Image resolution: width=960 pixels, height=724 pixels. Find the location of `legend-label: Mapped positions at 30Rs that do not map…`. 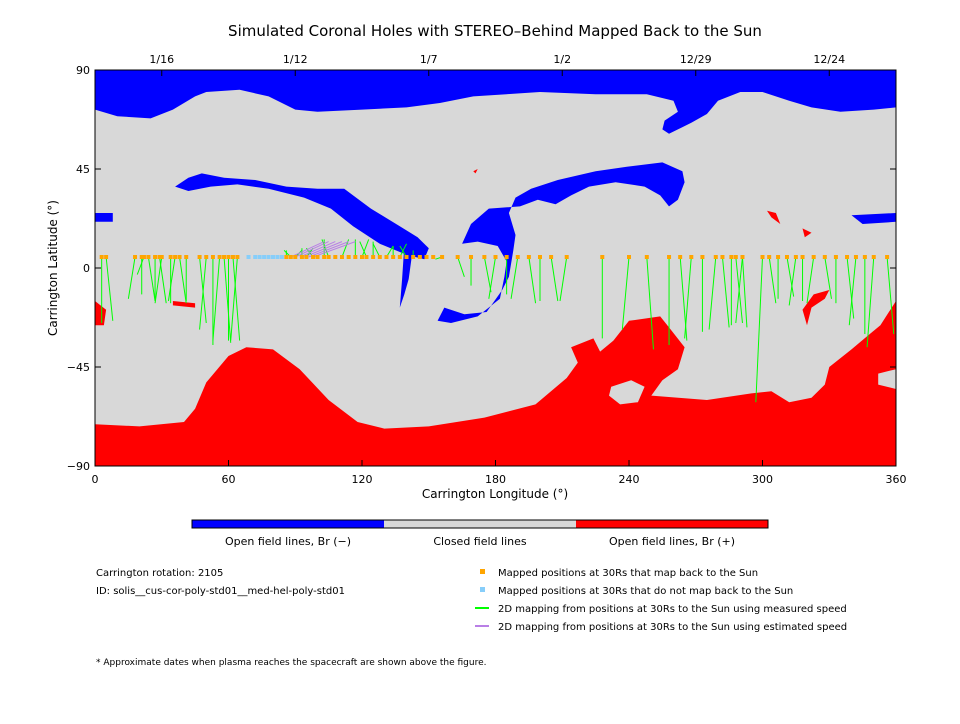

legend-label: Mapped positions at 30Rs that do not map… is located at coordinates (645, 591).